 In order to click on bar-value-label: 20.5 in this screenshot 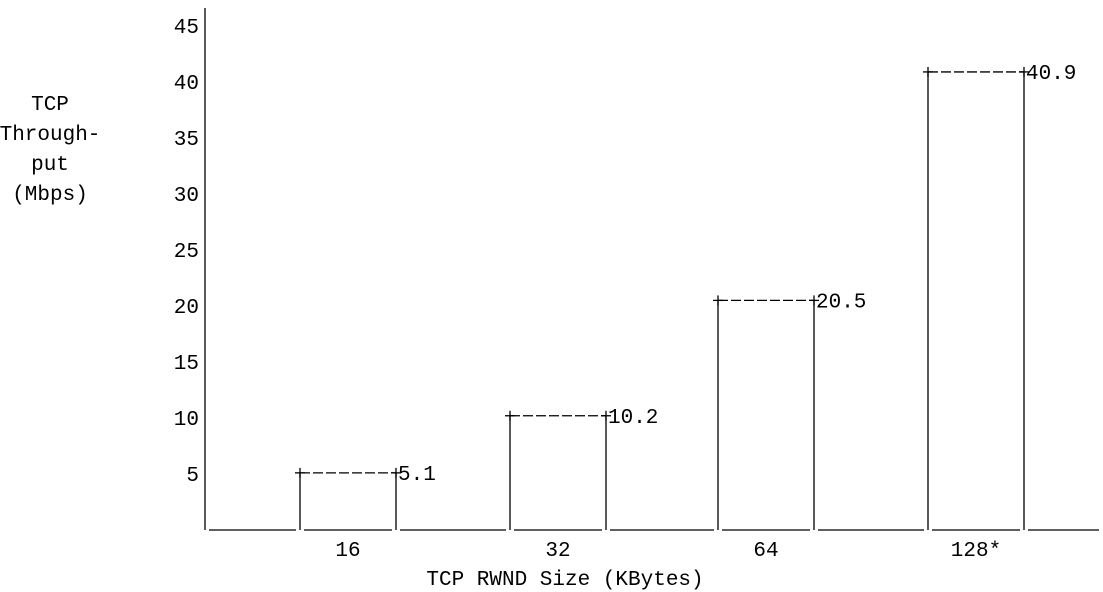, I will do `click(841, 302)`.